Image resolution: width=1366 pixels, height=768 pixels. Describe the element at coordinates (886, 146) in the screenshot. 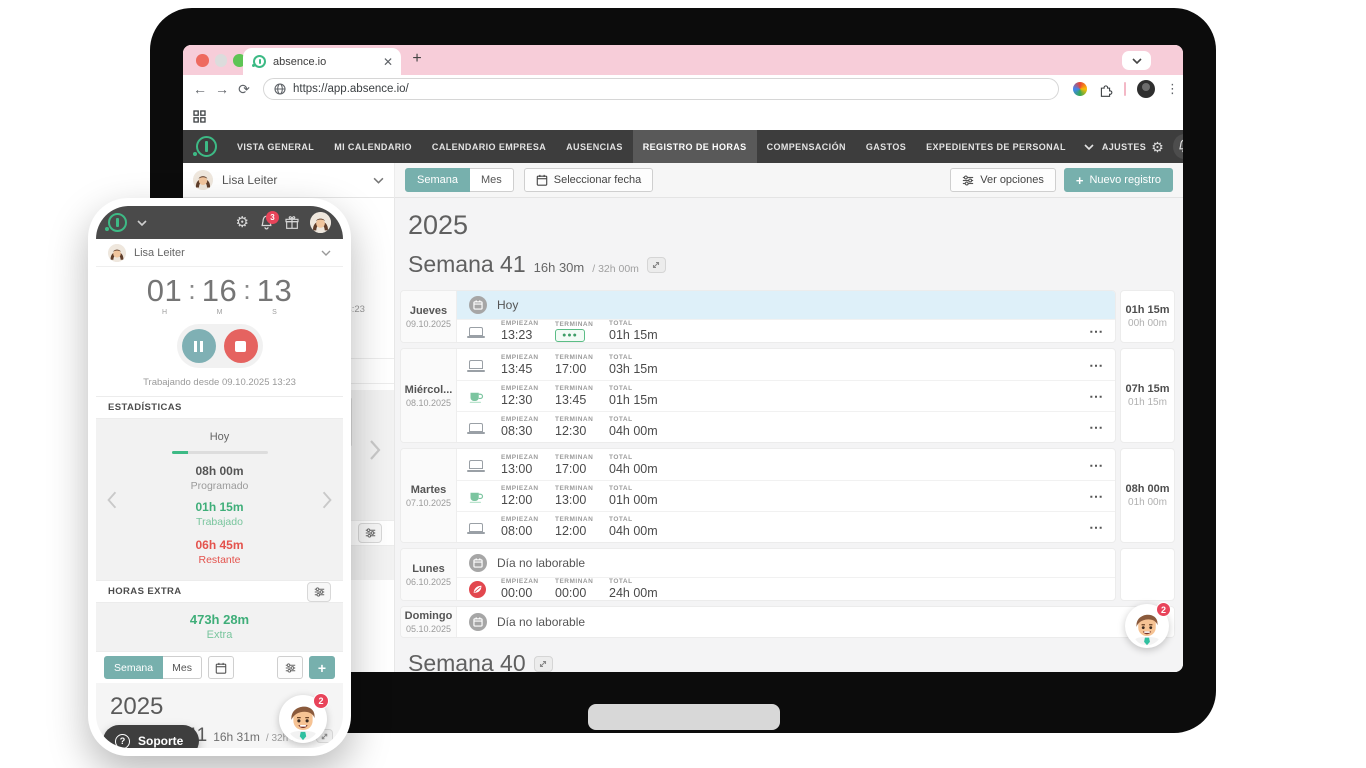

I see `nav-item-gastos: GASTOS` at that location.